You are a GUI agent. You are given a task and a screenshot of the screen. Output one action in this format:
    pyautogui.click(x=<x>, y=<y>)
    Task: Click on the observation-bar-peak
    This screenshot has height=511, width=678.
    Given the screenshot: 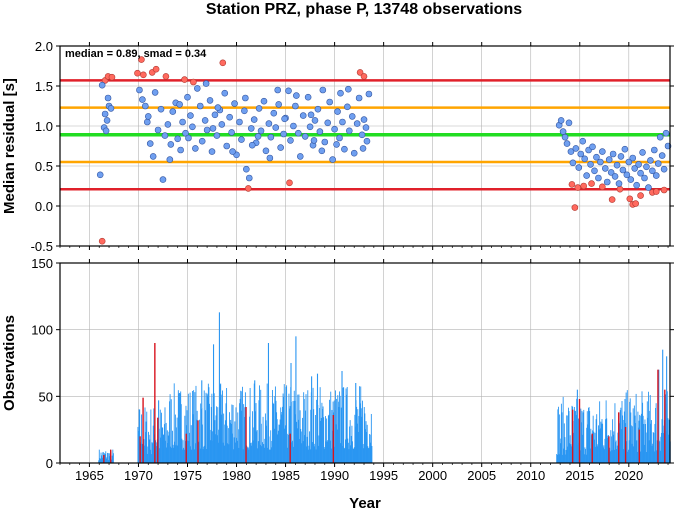 What is the action you would take?
    pyautogui.click(x=342, y=417)
    